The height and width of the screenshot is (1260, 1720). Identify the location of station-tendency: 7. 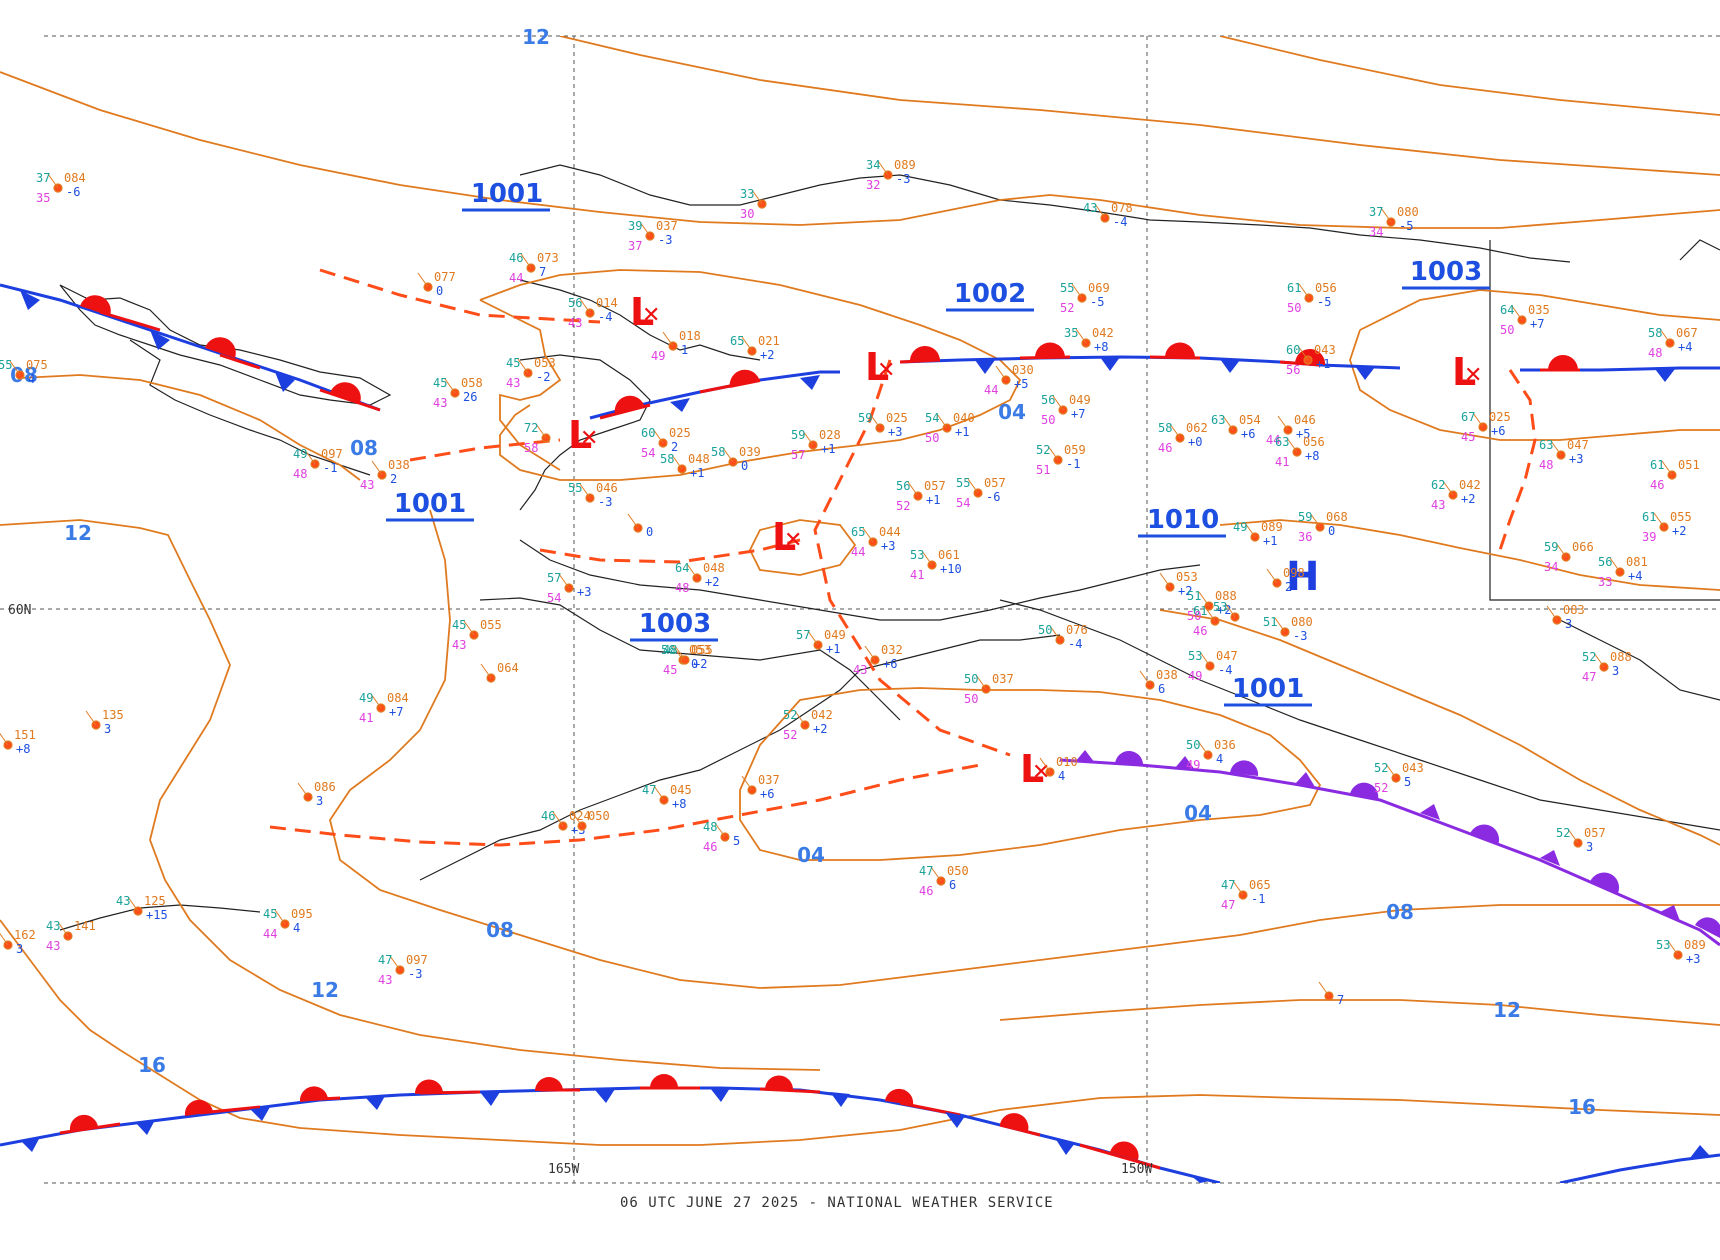
(1340, 1000).